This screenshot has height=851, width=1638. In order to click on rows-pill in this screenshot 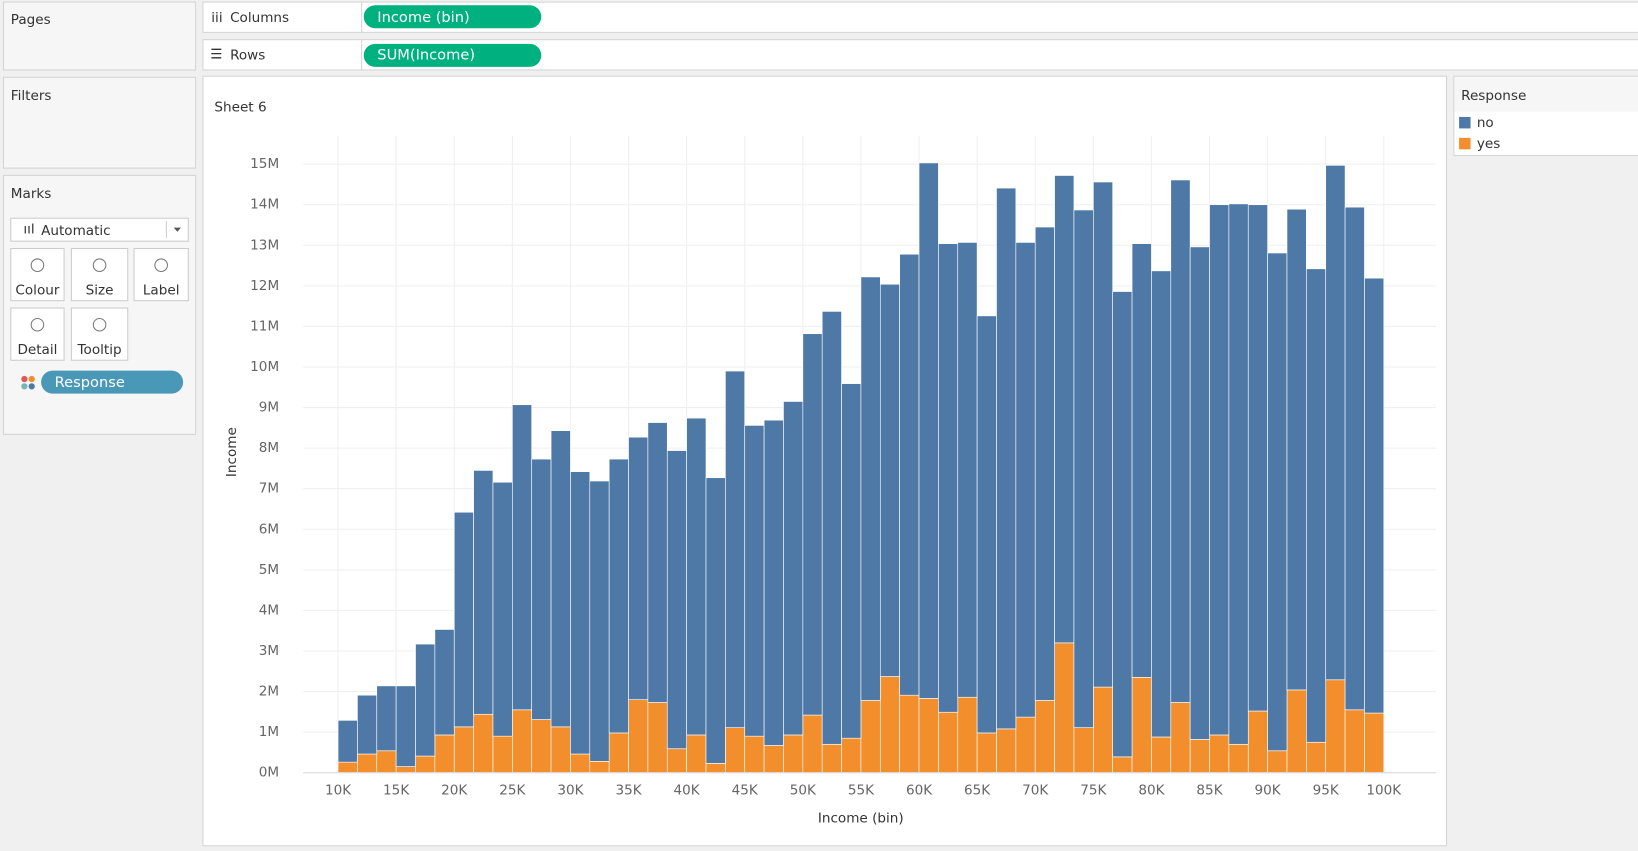, I will do `click(452, 55)`.